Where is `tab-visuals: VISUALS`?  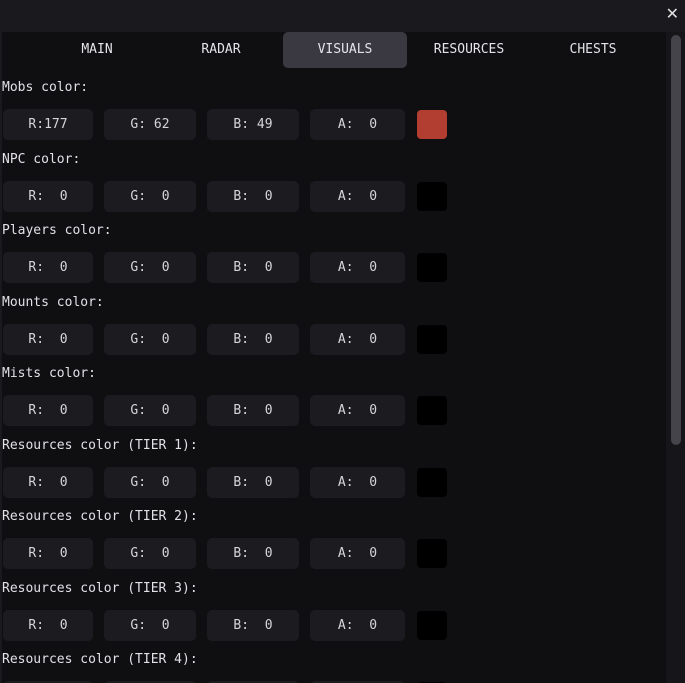 tab-visuals: VISUALS is located at coordinates (345, 50).